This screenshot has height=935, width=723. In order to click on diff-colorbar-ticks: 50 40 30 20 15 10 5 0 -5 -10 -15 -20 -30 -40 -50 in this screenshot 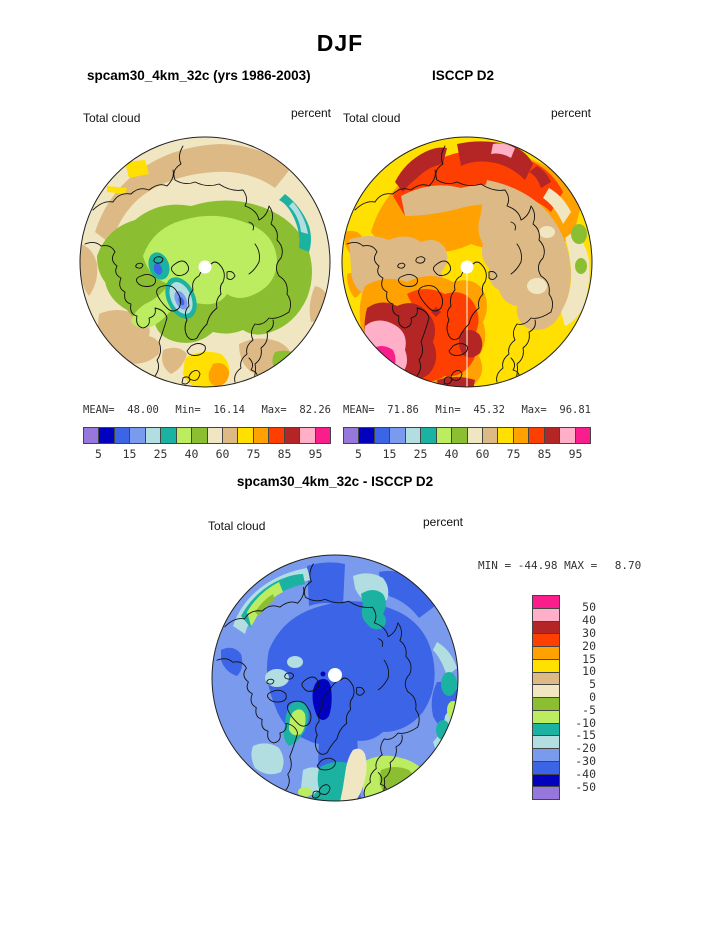, I will do `click(579, 697)`.